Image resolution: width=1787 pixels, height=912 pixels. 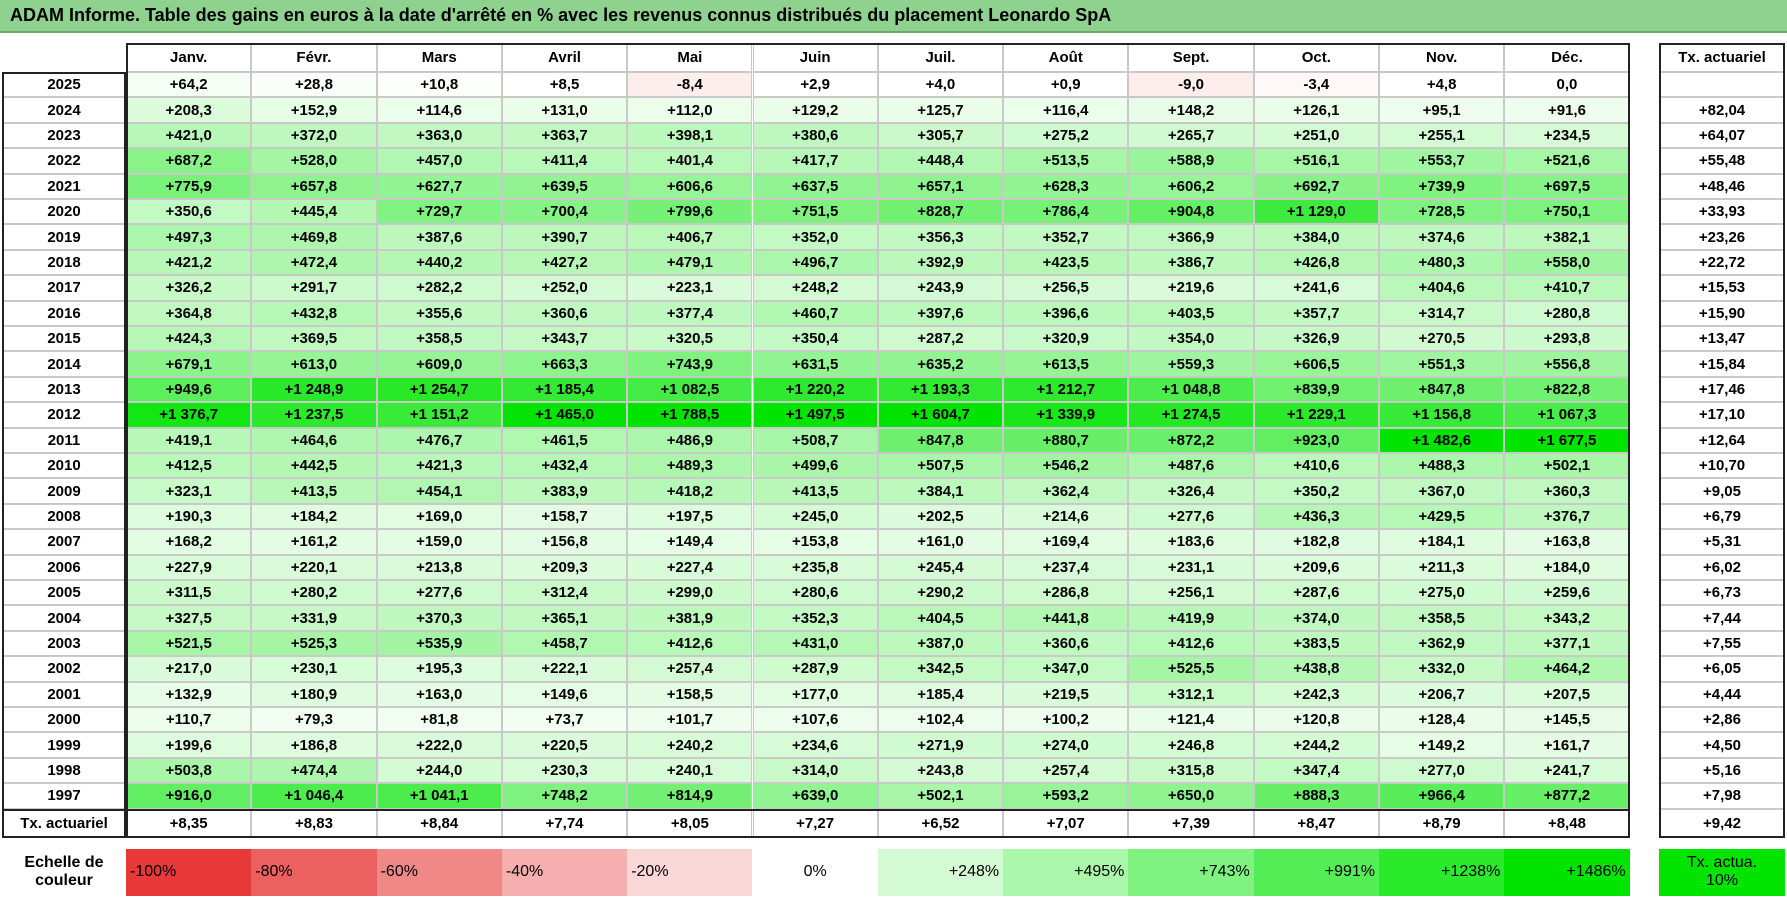 I want to click on cell: +277,6, so click(x=1191, y=516).